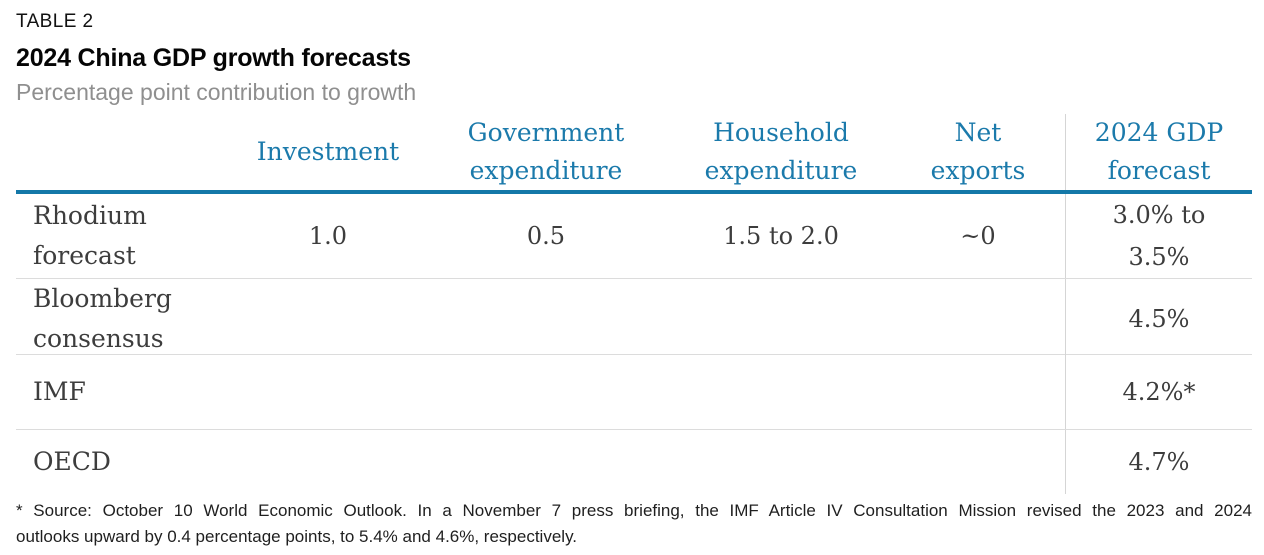 Image resolution: width=1264 pixels, height=555 pixels. I want to click on table-row-oecd: OECD 4.7%, so click(634, 462).